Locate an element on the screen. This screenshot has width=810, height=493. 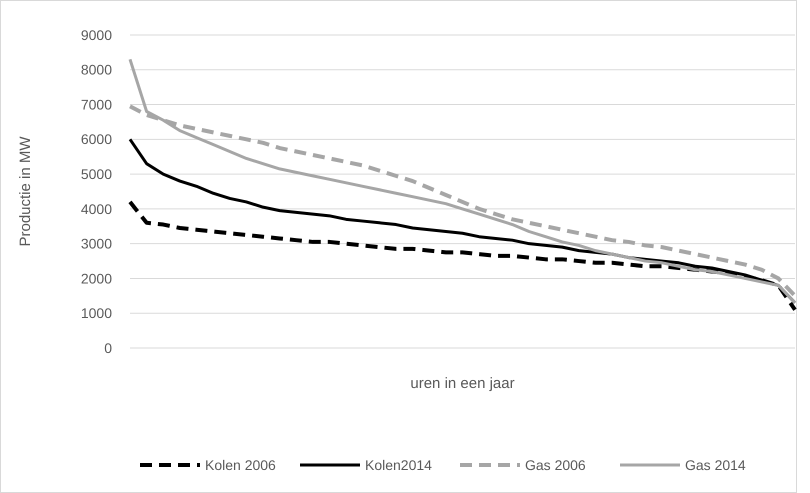
y-tick-label: 4000 is located at coordinates (96, 208).